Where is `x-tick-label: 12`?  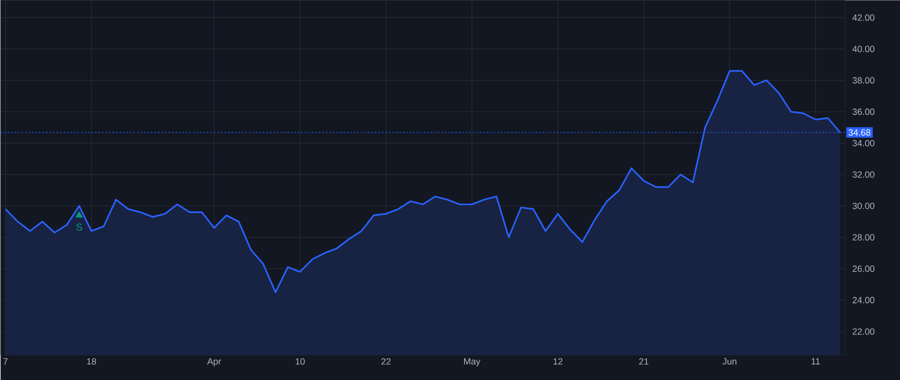 x-tick-label: 12 is located at coordinates (558, 361).